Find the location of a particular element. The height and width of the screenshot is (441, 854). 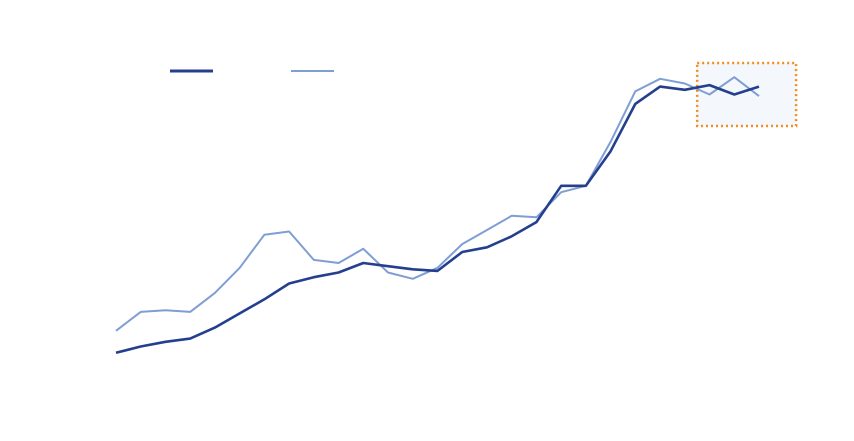

highlight-box is located at coordinates (746, 94).